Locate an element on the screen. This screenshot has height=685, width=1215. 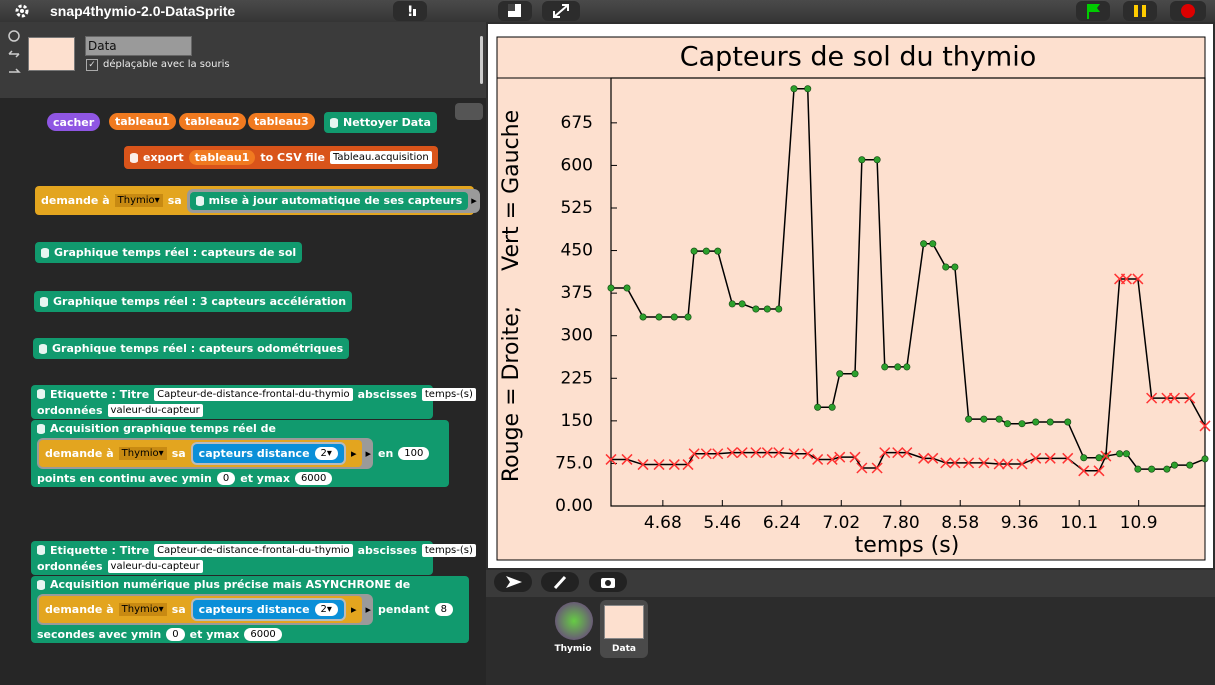
stop-button is located at coordinates (1188, 11).